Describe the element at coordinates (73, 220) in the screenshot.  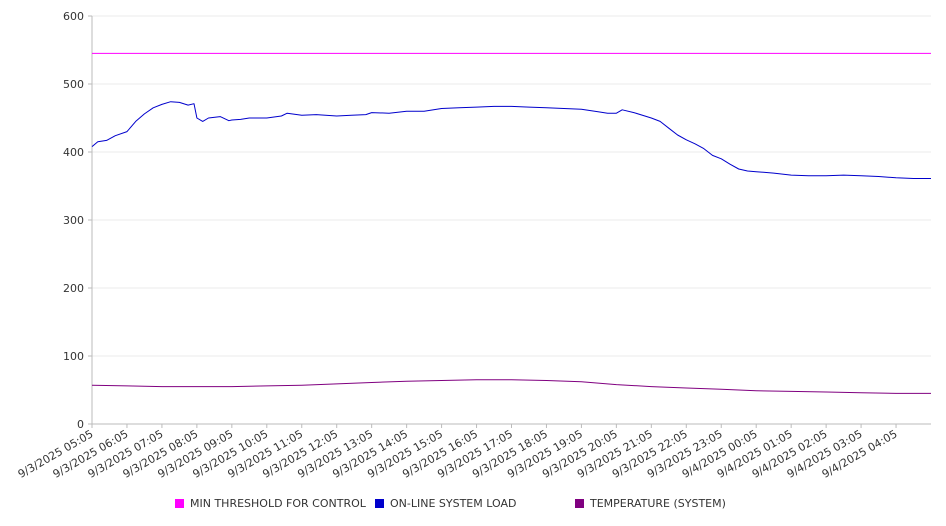
I see `y-tick-label: 300` at that location.